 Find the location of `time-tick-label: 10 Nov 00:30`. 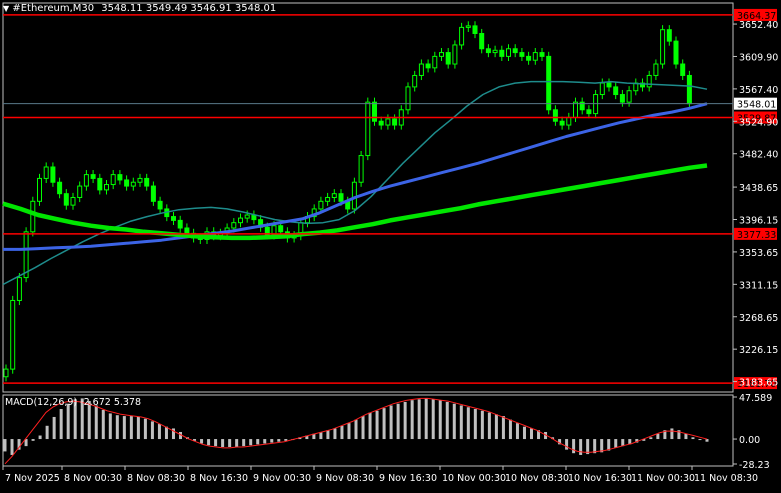

time-tick-label: 10 Nov 00:30 is located at coordinates (474, 478).